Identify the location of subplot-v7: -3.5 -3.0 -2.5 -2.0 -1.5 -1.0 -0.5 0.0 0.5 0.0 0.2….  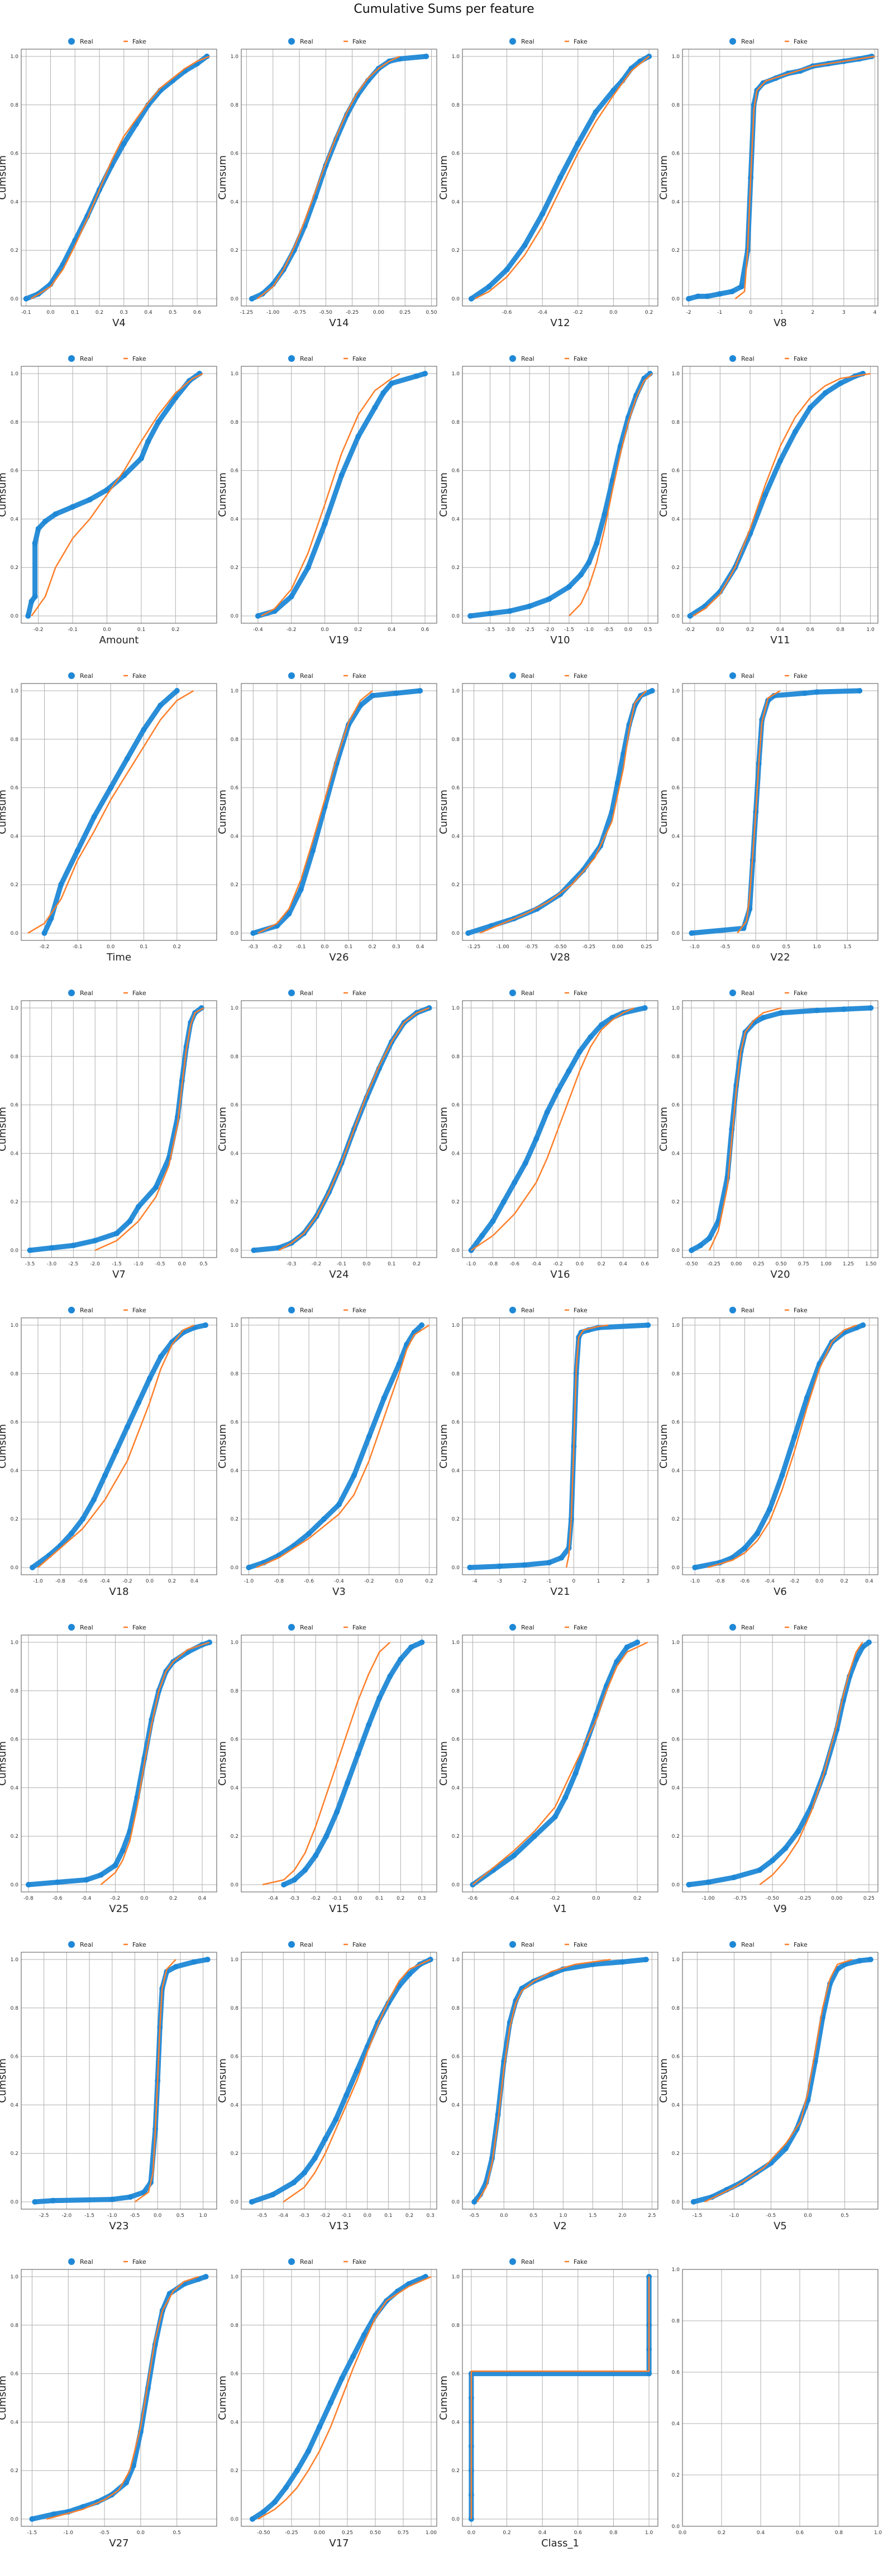
(108, 1135).